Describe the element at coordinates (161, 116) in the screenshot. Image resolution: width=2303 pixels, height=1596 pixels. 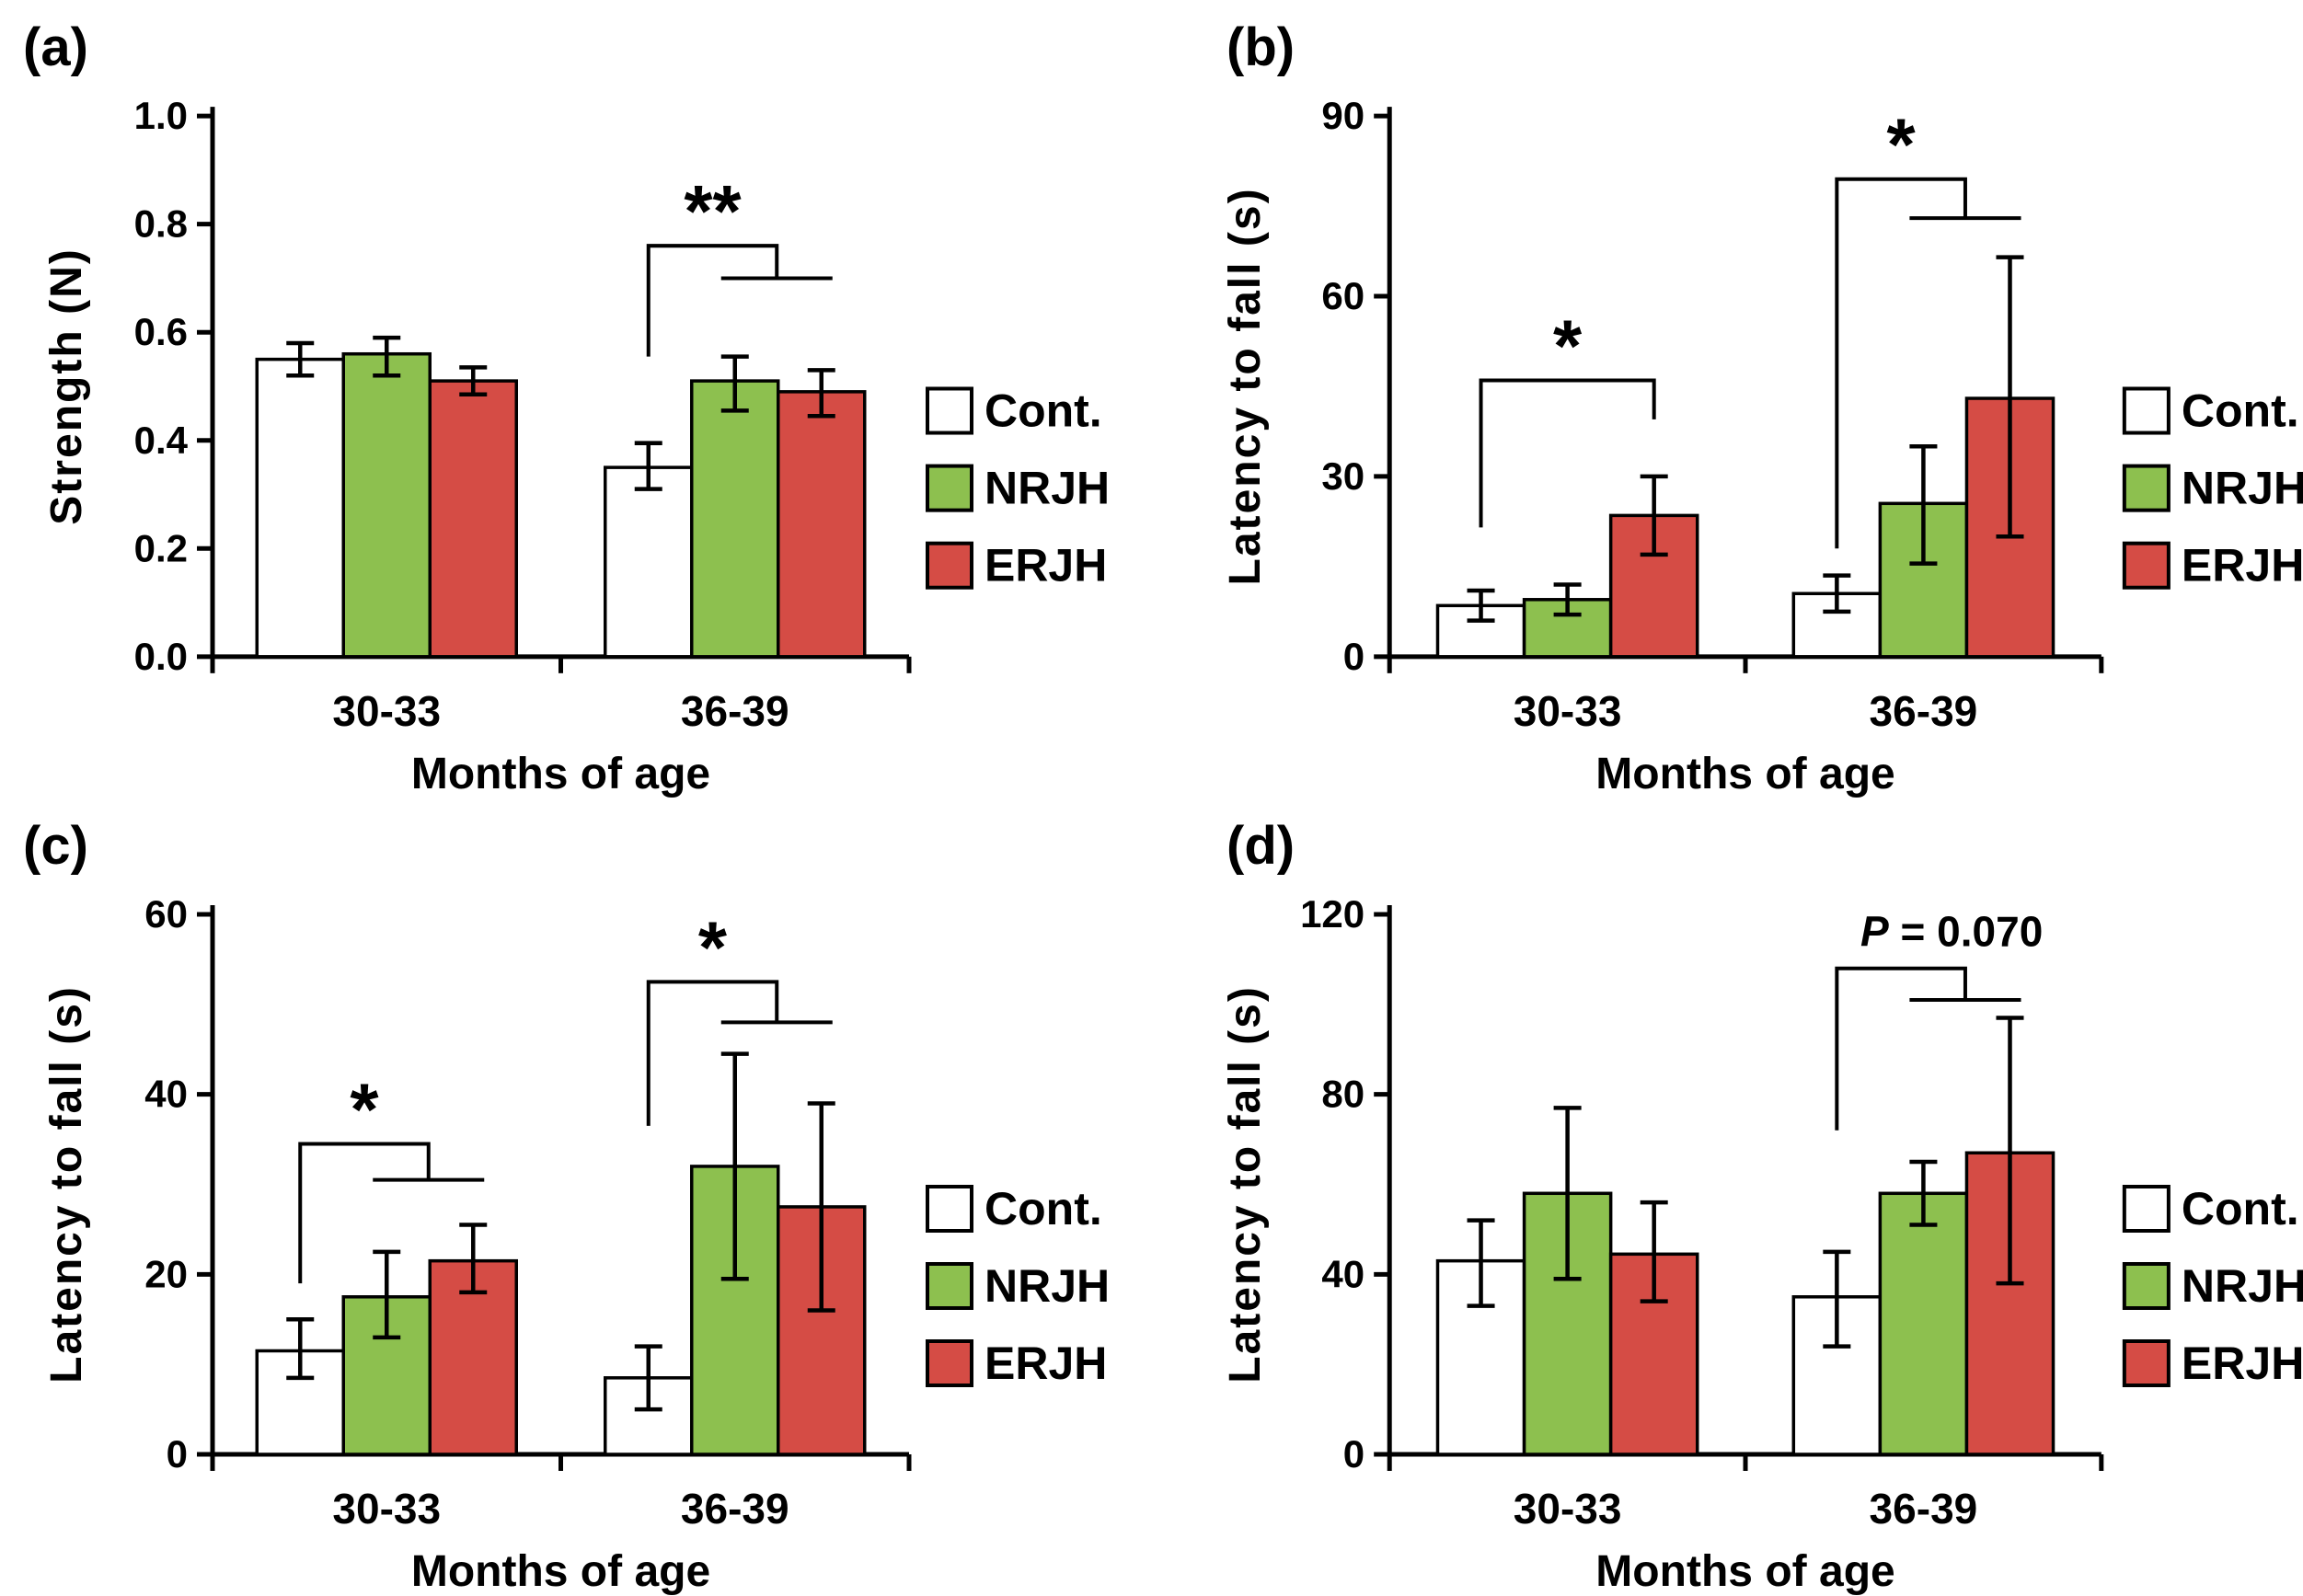
I see `y-tick-label: 1.0` at that location.